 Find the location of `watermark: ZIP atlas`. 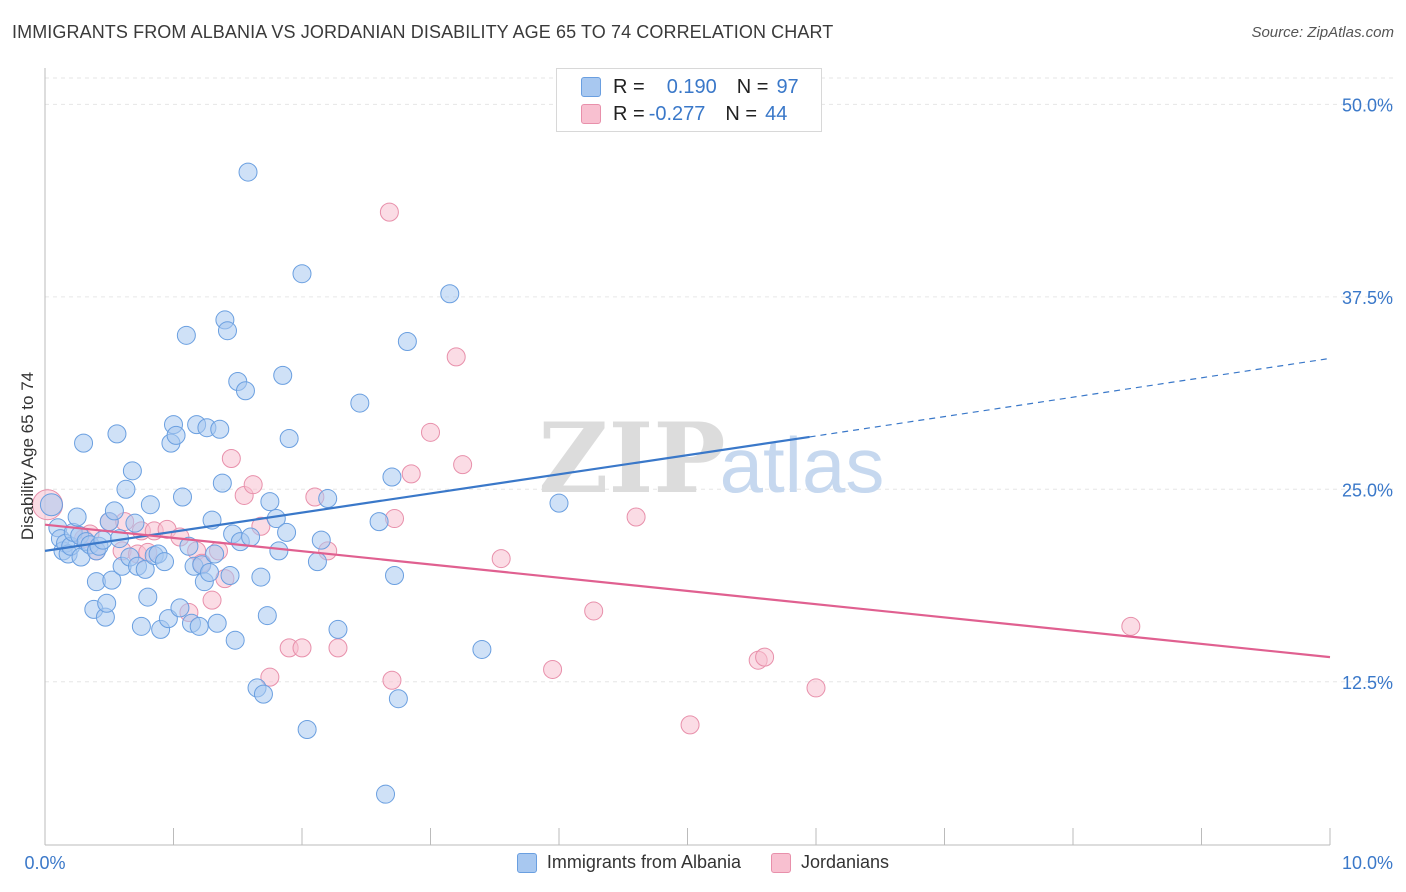

watermark: ZIP atlas is located at coordinates (711, 458).